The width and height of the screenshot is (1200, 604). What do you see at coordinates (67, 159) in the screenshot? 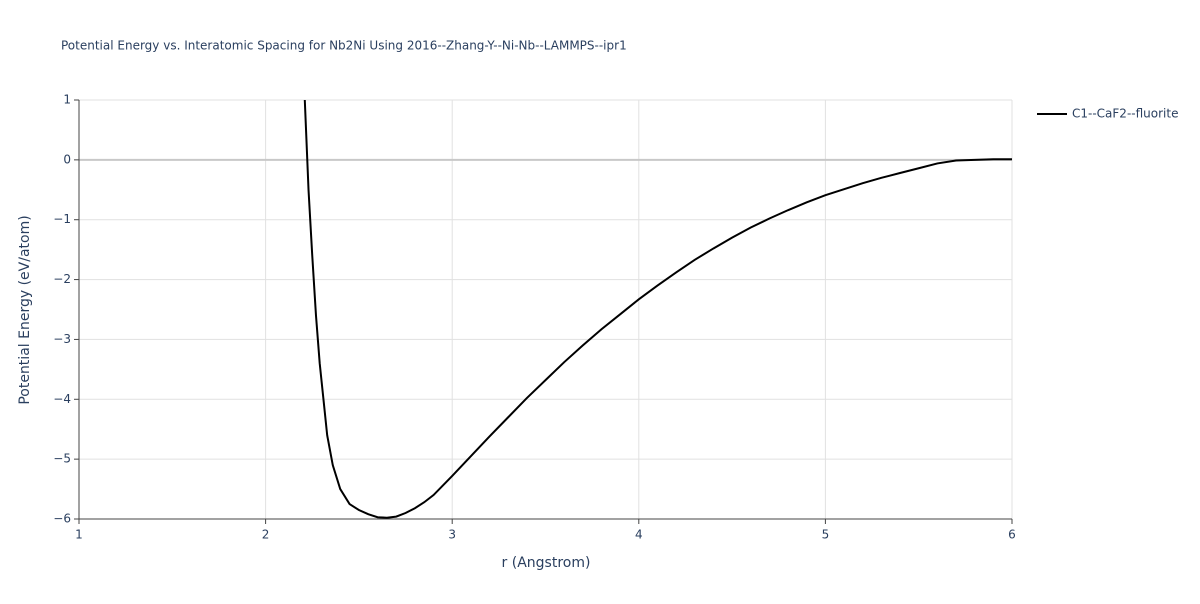
I see `y-tick-label: 0` at bounding box center [67, 159].